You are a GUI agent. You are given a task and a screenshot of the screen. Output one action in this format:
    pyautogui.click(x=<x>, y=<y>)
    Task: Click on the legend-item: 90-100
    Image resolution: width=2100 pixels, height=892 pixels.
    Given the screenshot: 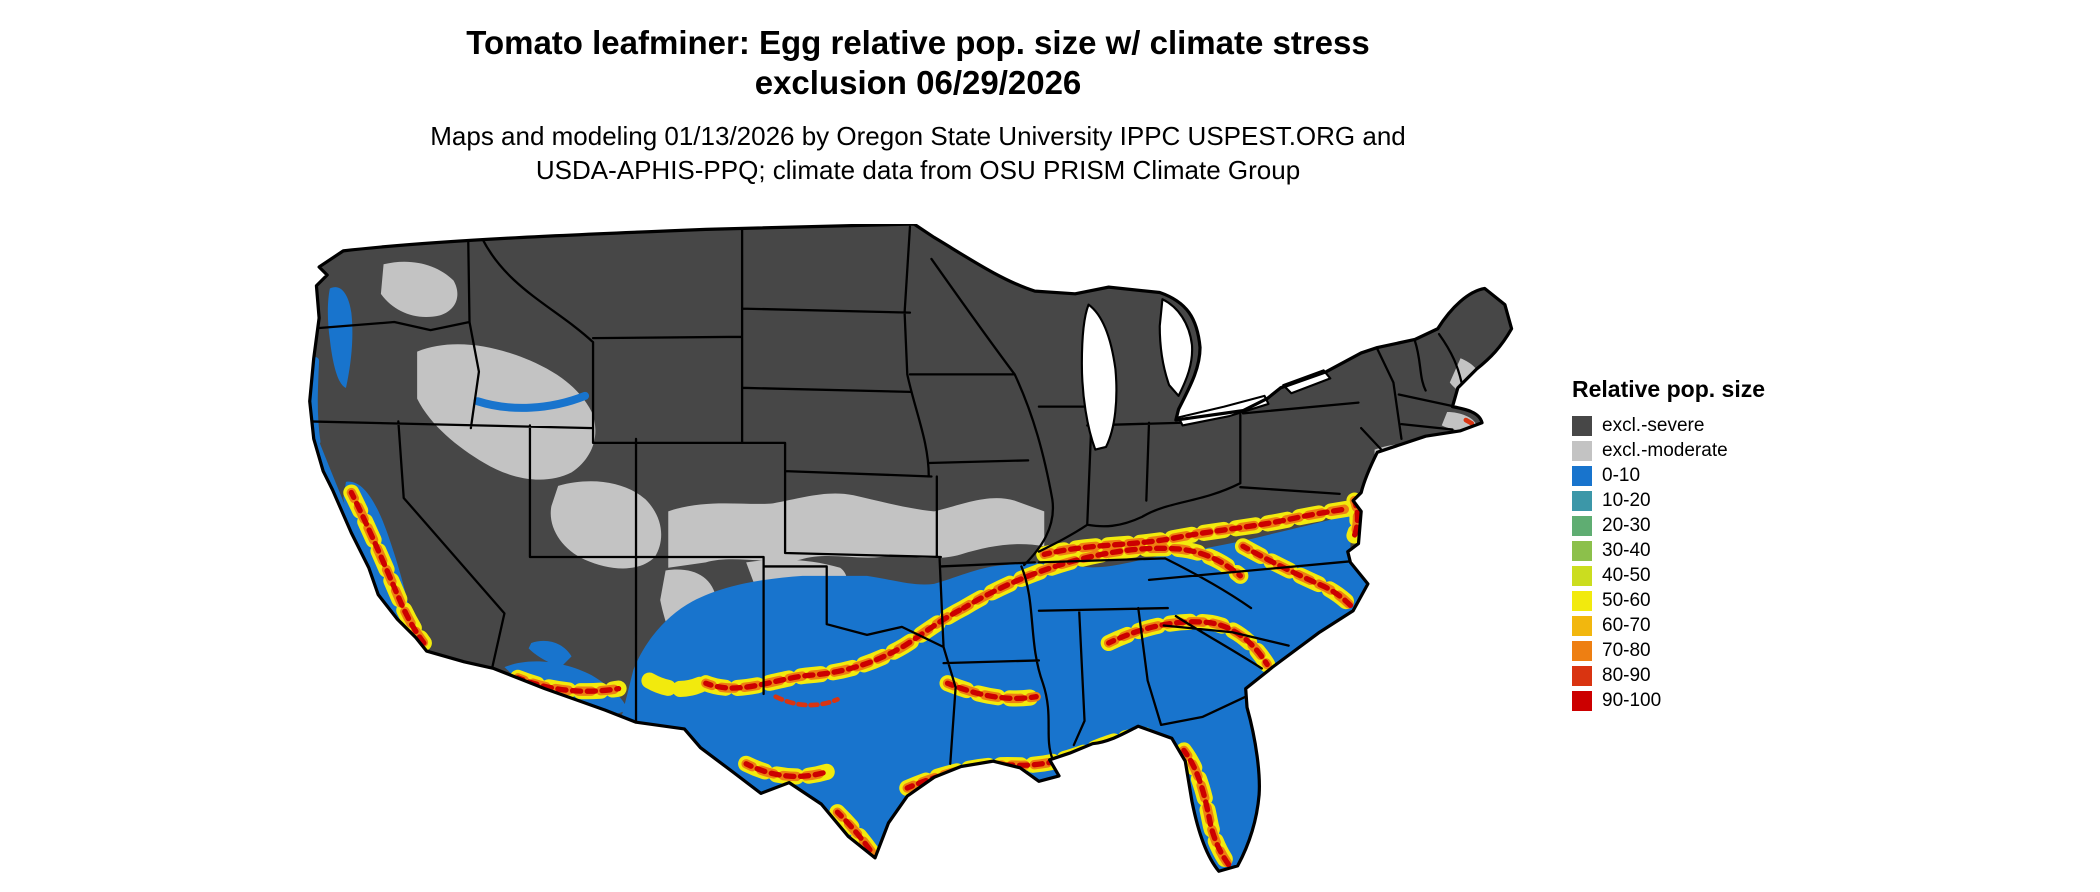 What is the action you would take?
    pyautogui.click(x=1702, y=700)
    